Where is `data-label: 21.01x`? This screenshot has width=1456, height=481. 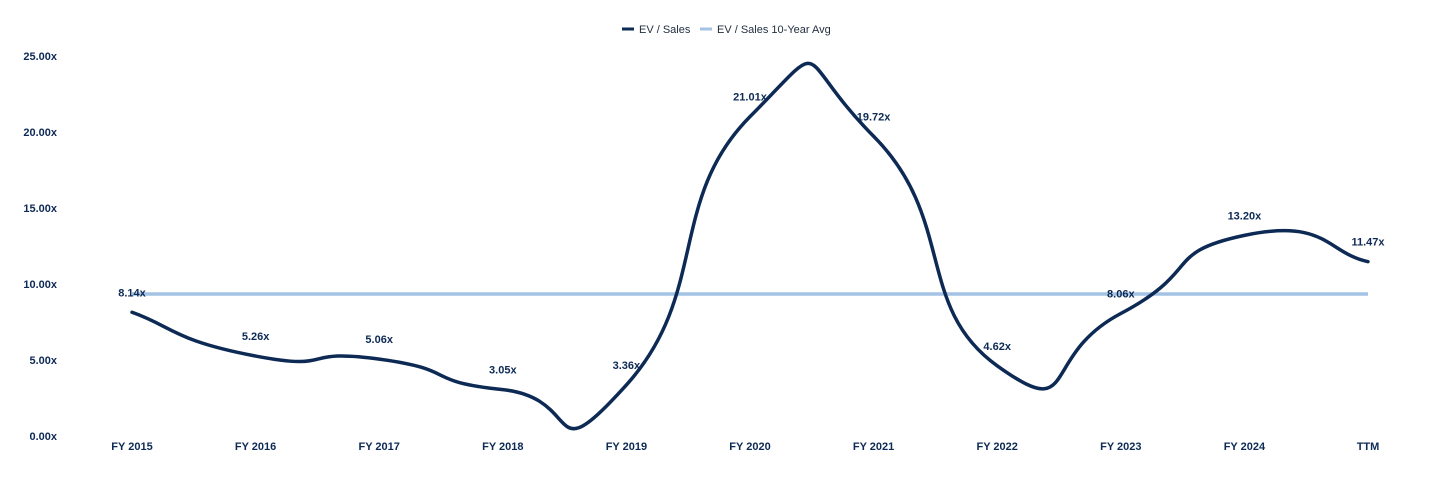
data-label: 21.01x is located at coordinates (750, 98).